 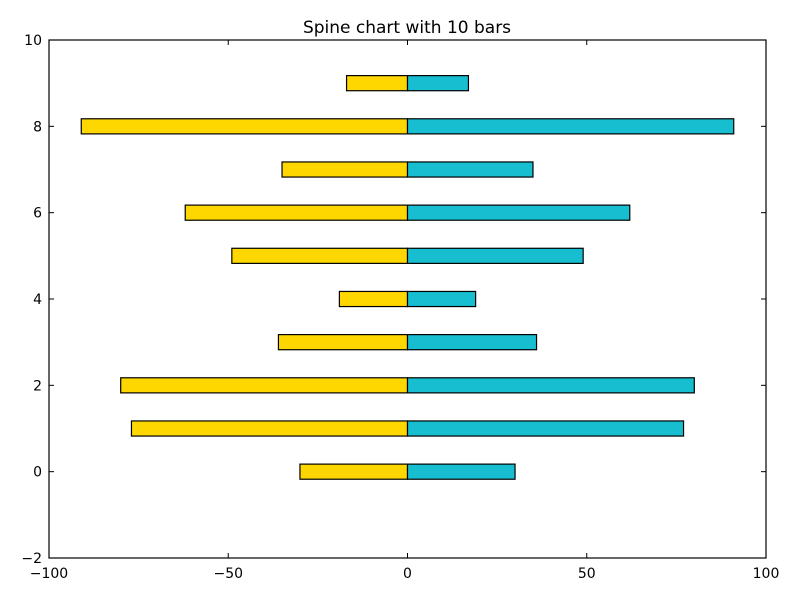 I want to click on x-tick-label: 50, so click(x=587, y=574).